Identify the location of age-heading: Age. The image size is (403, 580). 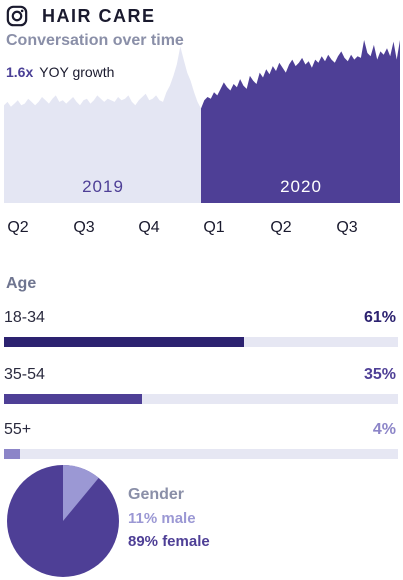
(21, 283).